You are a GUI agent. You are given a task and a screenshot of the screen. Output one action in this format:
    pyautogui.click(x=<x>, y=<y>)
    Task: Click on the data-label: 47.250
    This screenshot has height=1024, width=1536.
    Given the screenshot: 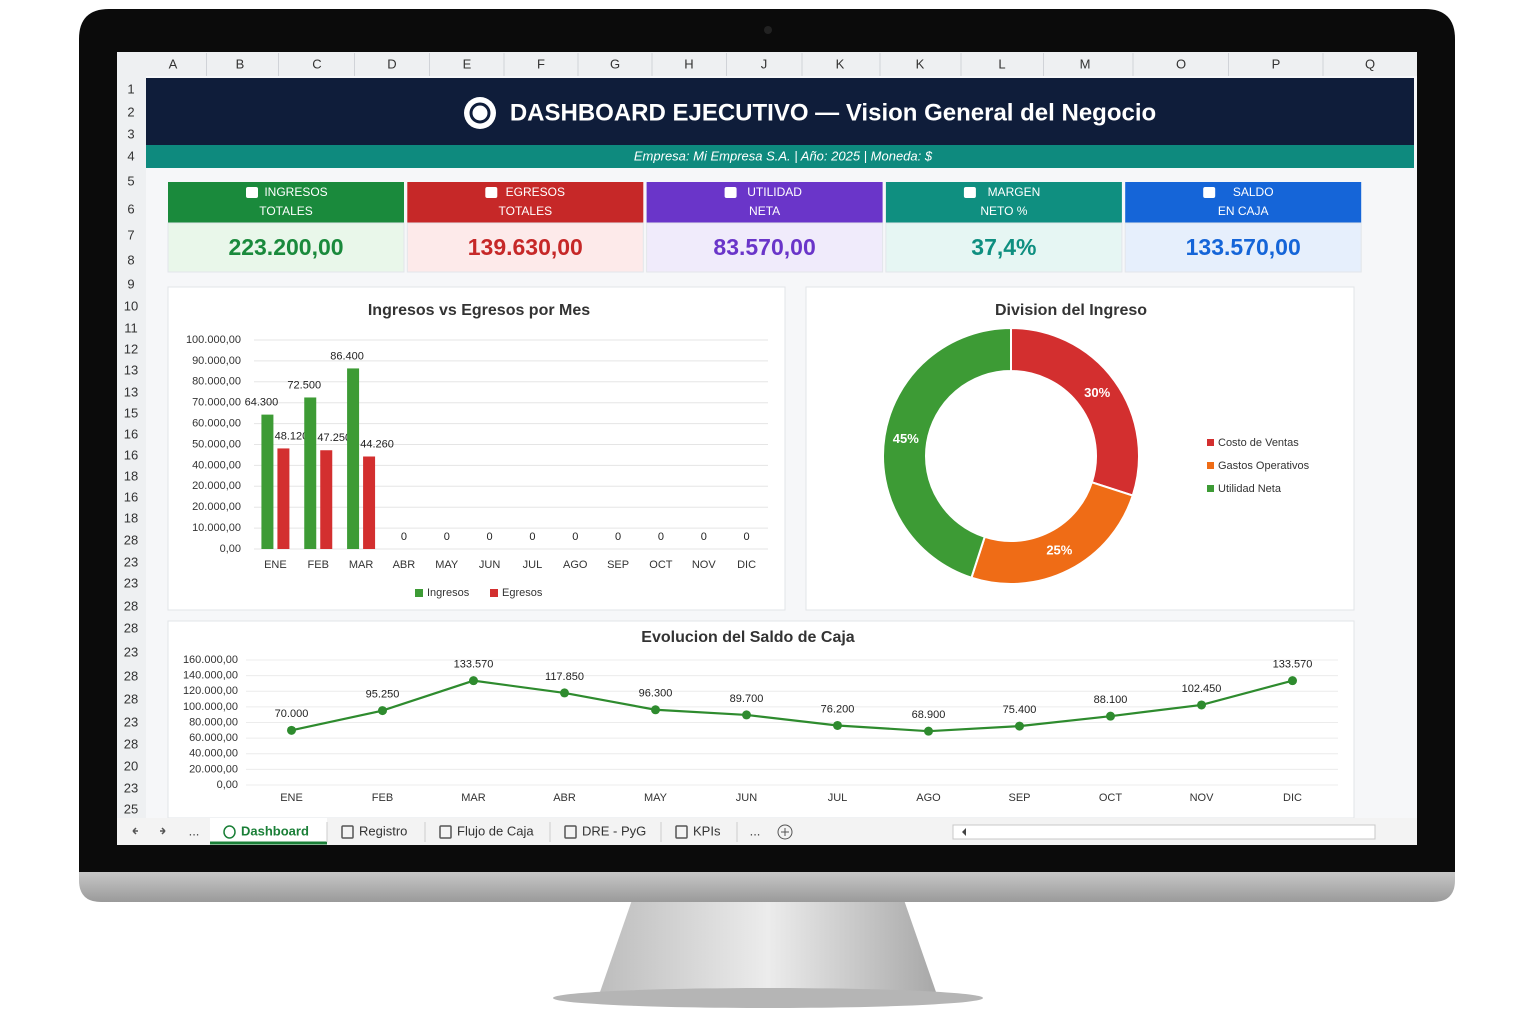 What is the action you would take?
    pyautogui.click(x=334, y=438)
    